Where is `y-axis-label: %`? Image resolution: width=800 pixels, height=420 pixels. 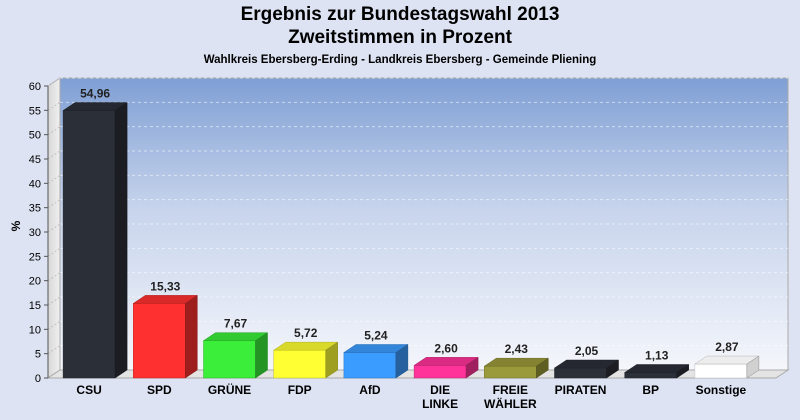
y-axis-label: % is located at coordinates (16, 225).